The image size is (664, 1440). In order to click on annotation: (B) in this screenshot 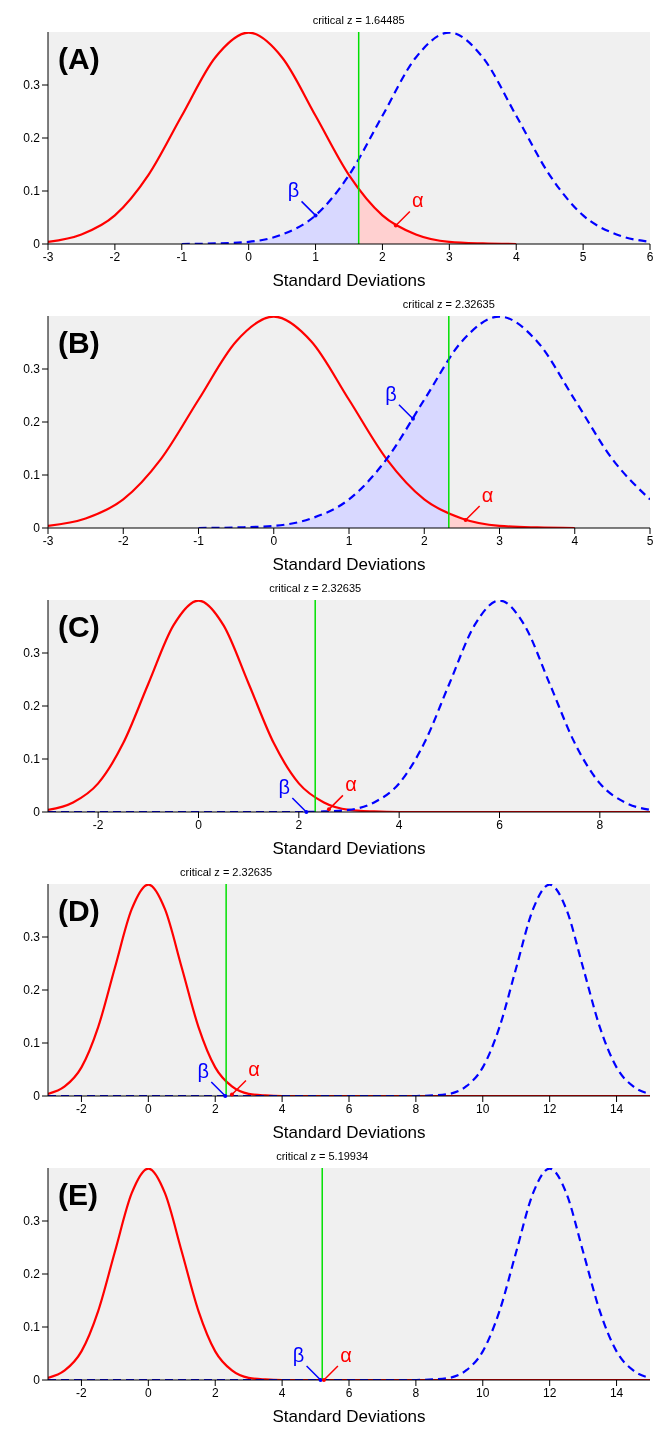, I will do `click(79, 343)`.